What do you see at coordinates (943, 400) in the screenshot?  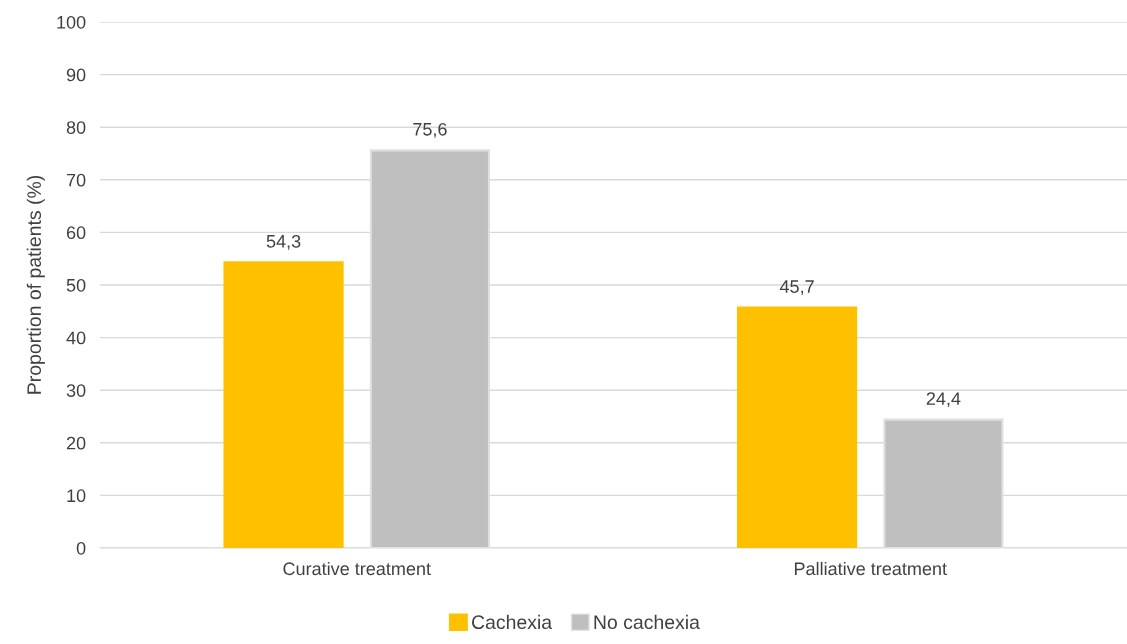 I see `data-label: 24,4` at bounding box center [943, 400].